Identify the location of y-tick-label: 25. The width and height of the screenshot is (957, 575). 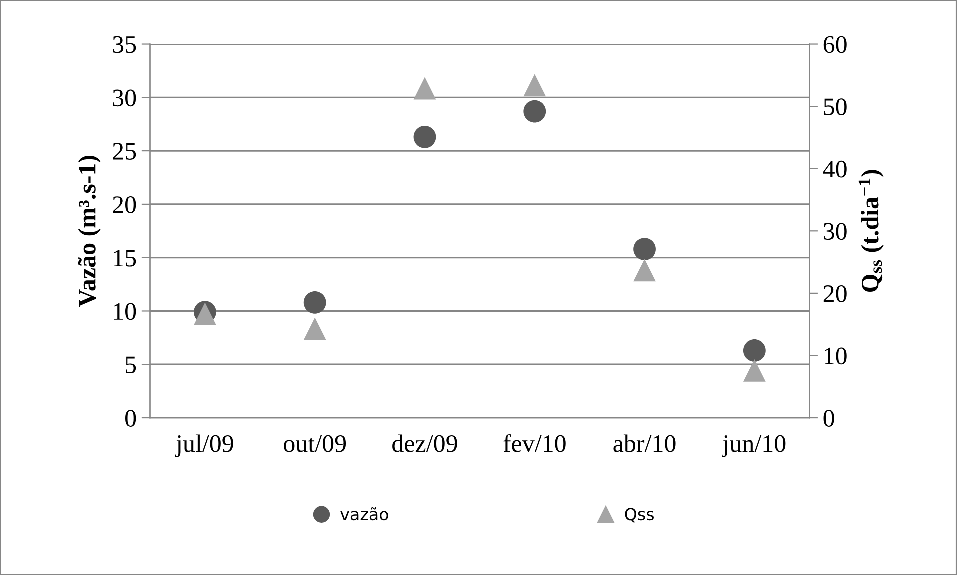
(124, 151).